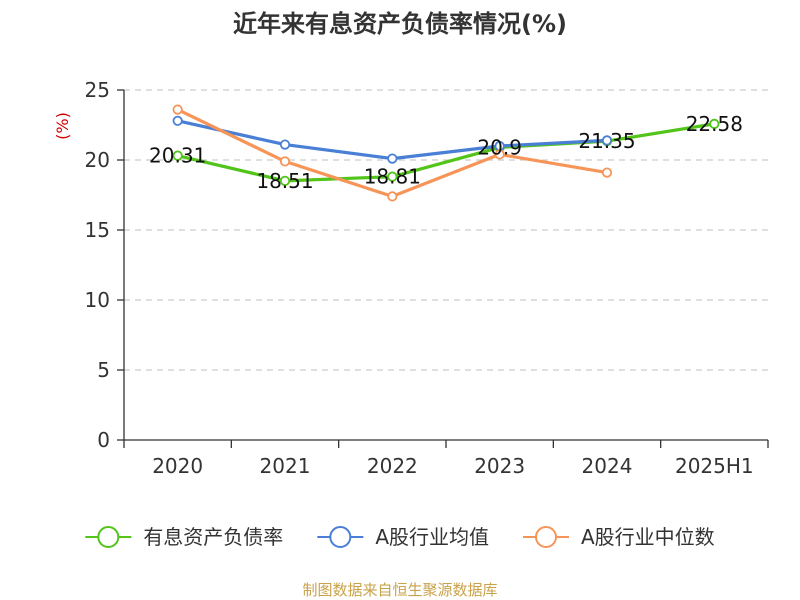  I want to click on y-tick-label: 25, so click(97, 90).